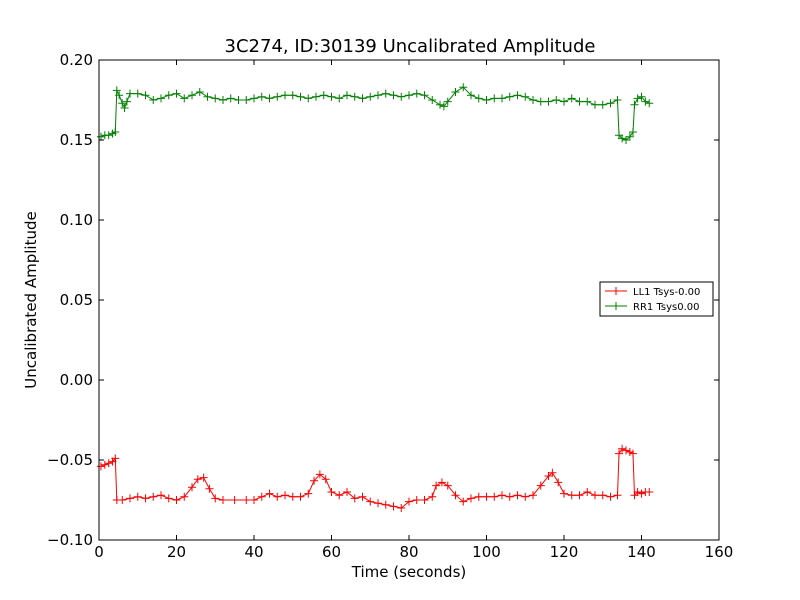 The height and width of the screenshot is (600, 800). I want to click on y-tick-label: 0.10, so click(76, 220).